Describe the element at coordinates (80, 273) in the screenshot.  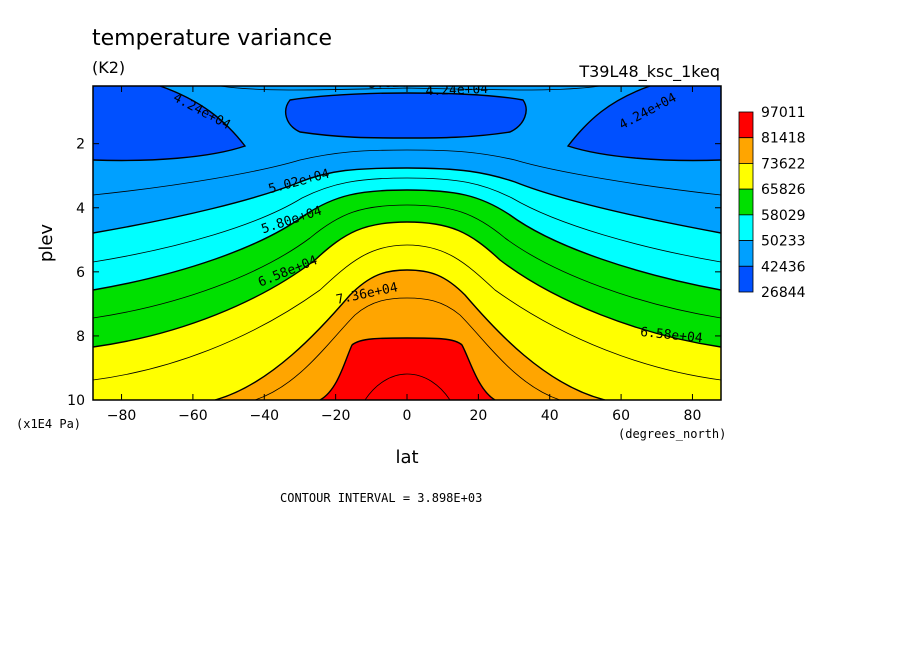
I see `y-tick-label: 6` at that location.